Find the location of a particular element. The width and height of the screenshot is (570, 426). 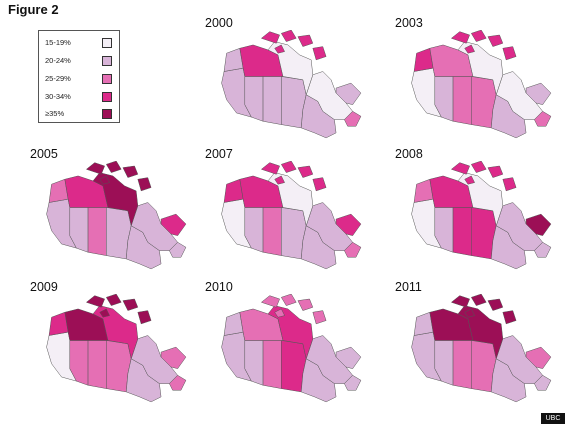

legend: 15-19% 20-24% 25-29% 30-34% ≥35% is located at coordinates (79, 76).